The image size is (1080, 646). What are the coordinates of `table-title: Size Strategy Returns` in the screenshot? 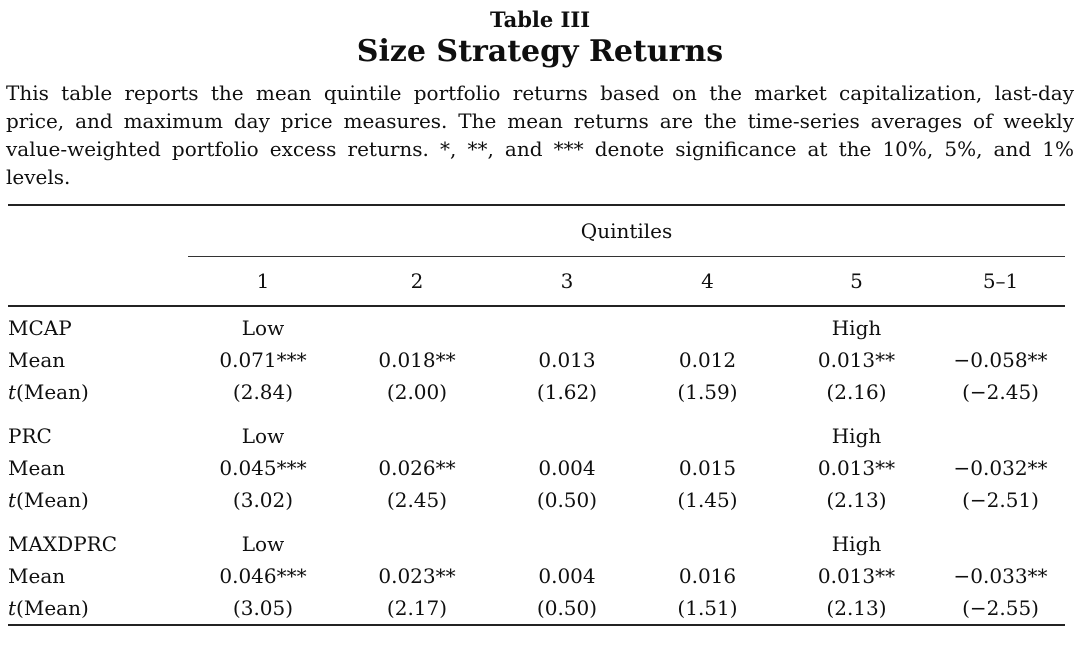 It's located at (540, 51).